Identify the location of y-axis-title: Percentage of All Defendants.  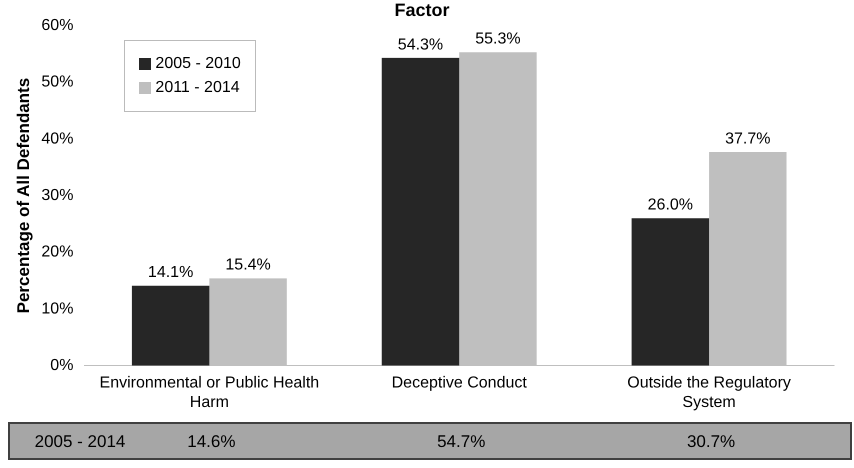
(23, 196).